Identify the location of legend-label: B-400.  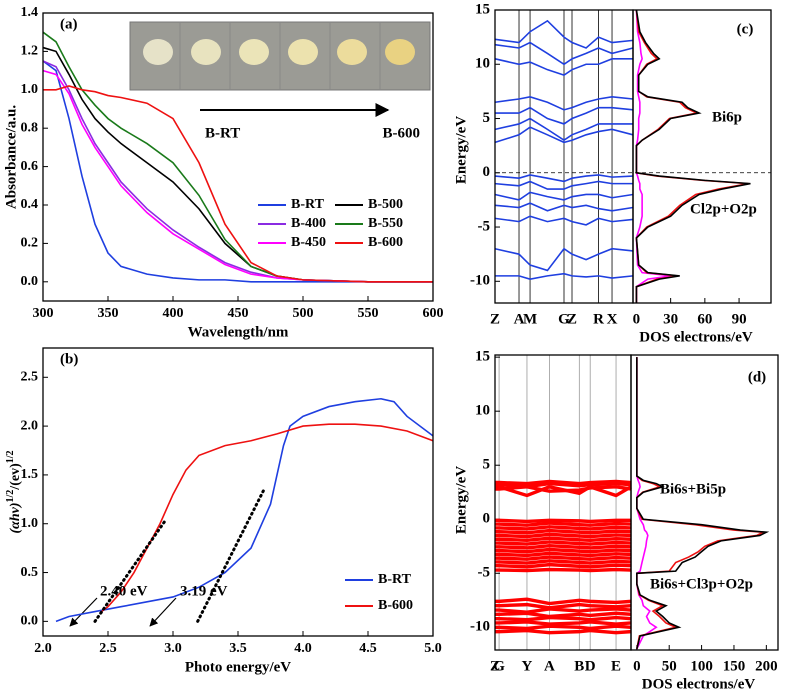
(308, 223).